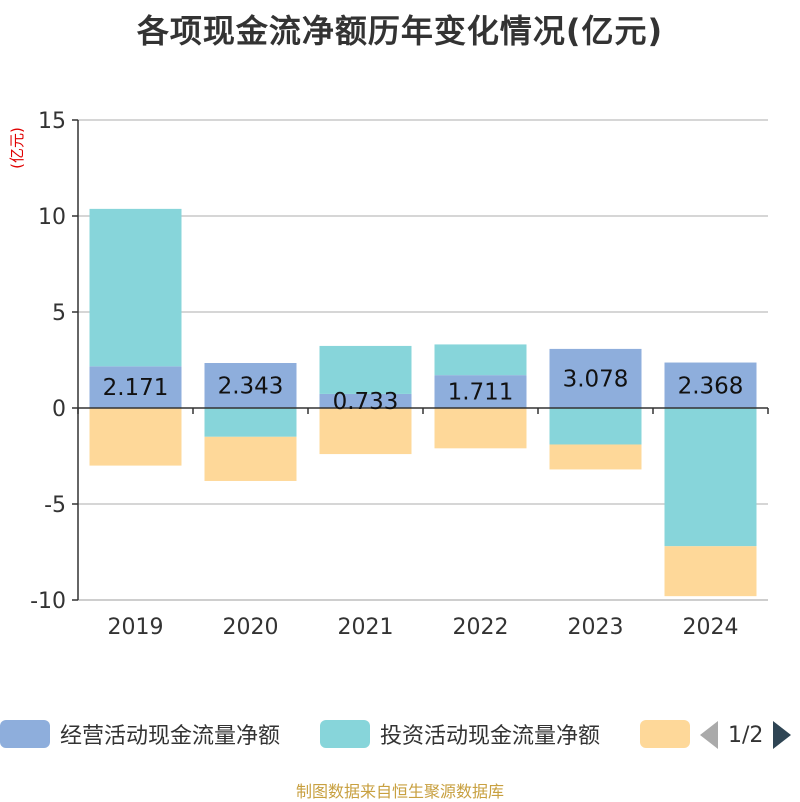 The width and height of the screenshot is (800, 802). I want to click on y-tick-label: 5, so click(59, 313).